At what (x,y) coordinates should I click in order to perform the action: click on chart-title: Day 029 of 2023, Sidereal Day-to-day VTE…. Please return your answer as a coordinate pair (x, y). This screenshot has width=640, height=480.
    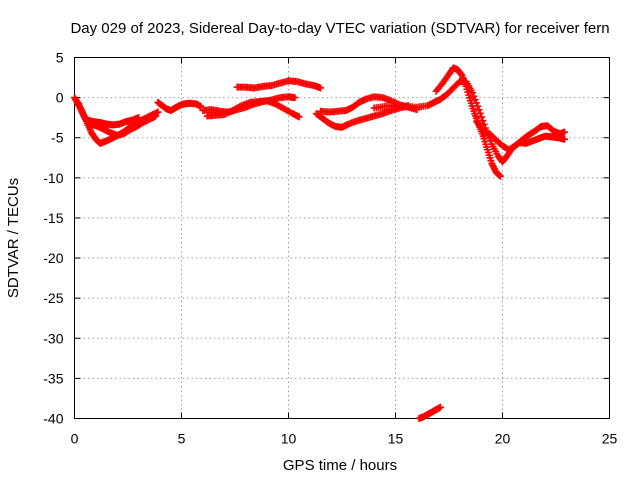
    Looking at the image, I should click on (339, 28).